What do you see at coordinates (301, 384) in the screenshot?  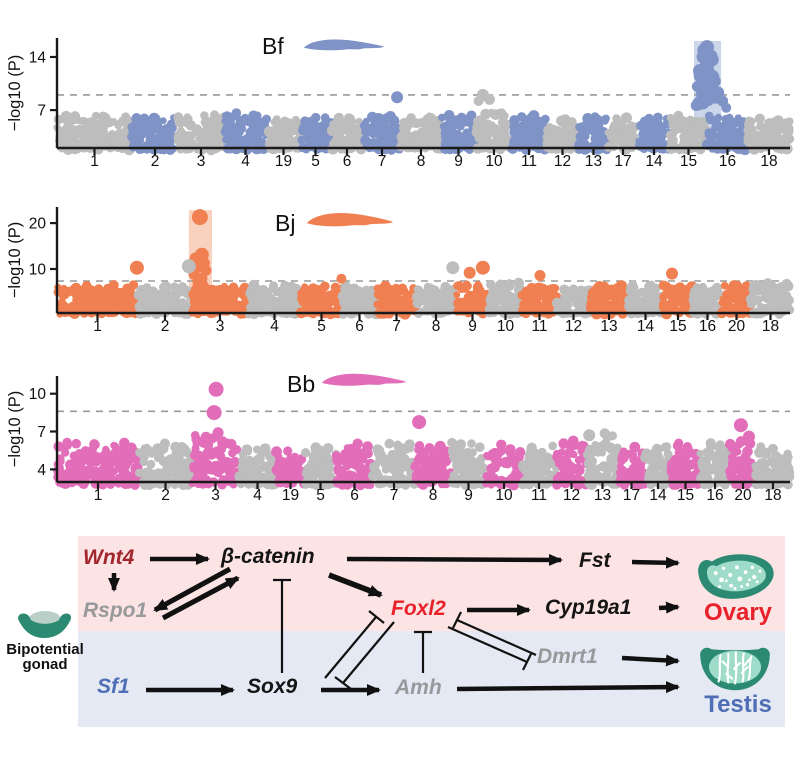 I see `panel-label: Bb` at bounding box center [301, 384].